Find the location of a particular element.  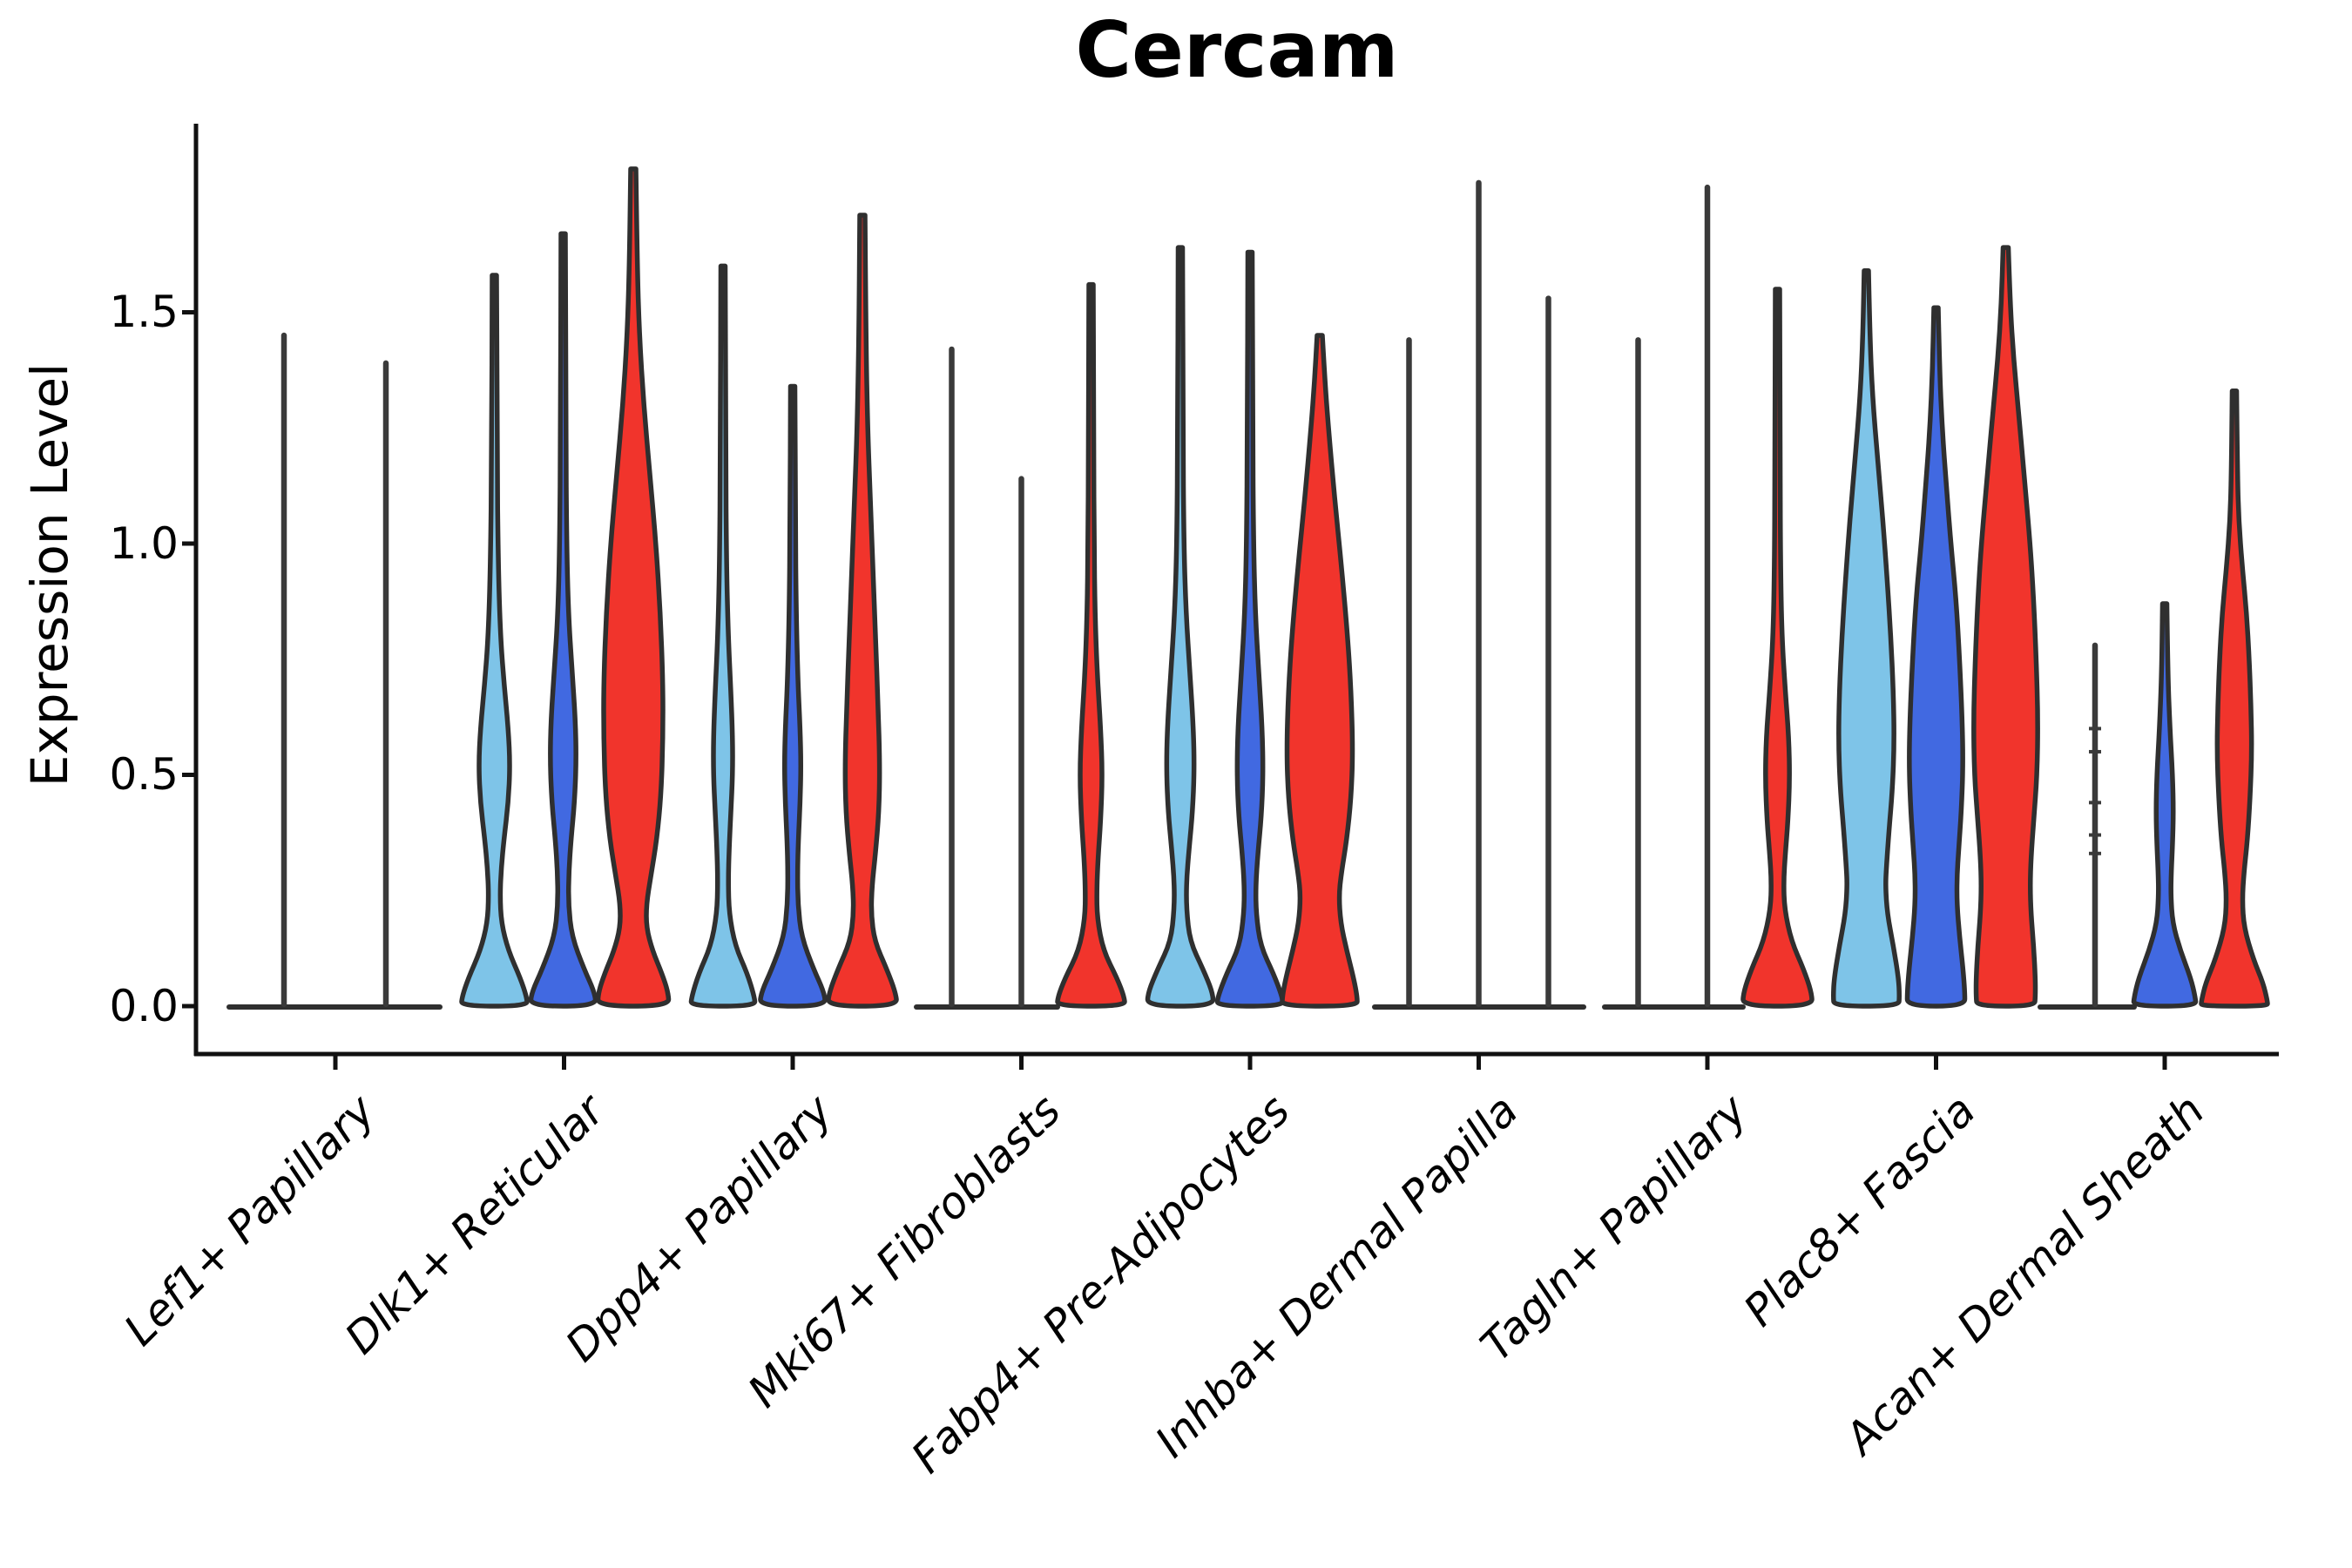

violin-group3-red is located at coordinates (1091, 645).